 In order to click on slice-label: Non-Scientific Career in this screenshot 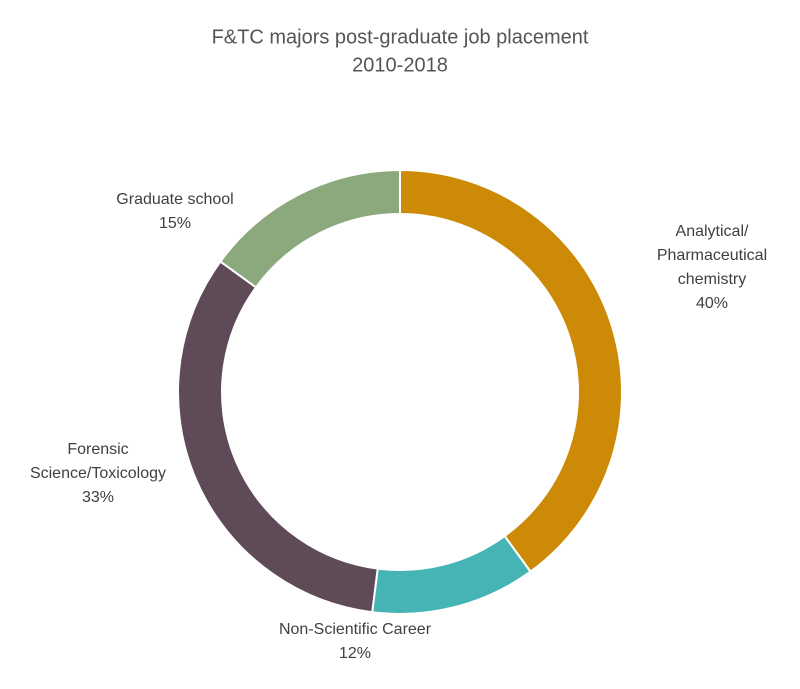, I will do `click(355, 629)`.